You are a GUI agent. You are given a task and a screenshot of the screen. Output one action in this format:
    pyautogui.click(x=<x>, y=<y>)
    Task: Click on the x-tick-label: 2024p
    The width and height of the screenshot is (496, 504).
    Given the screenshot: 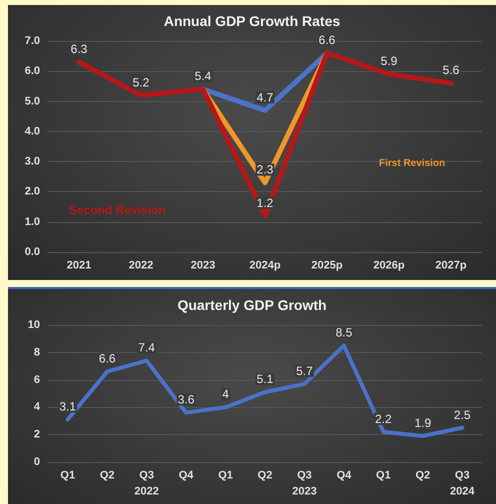 What is the action you would take?
    pyautogui.click(x=265, y=266)
    